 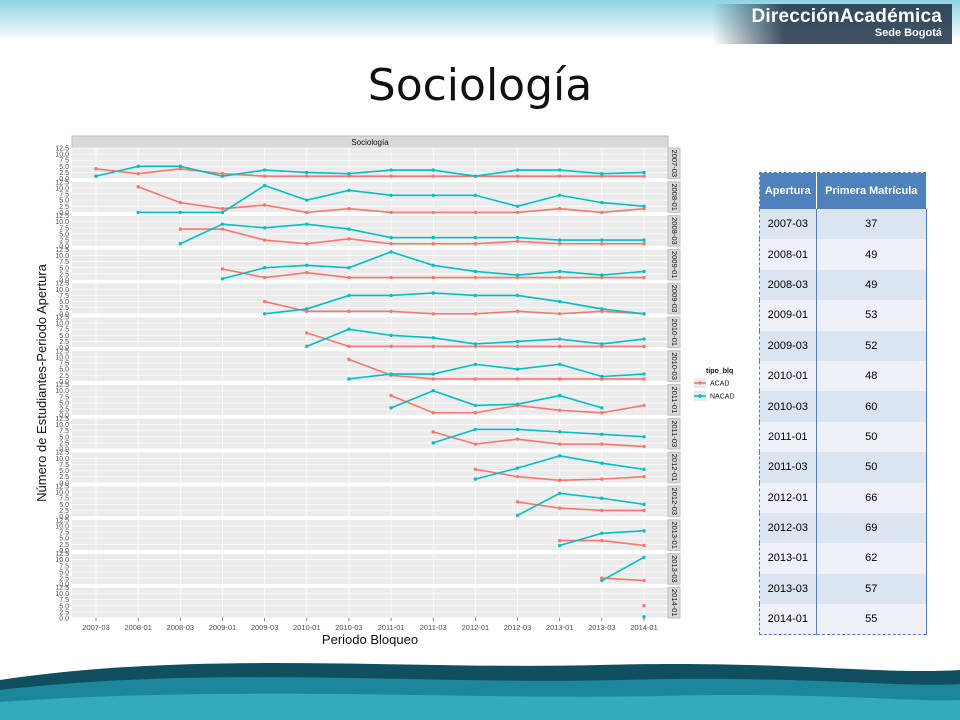 I want to click on primera-matricula-cell: 49, so click(x=872, y=285).